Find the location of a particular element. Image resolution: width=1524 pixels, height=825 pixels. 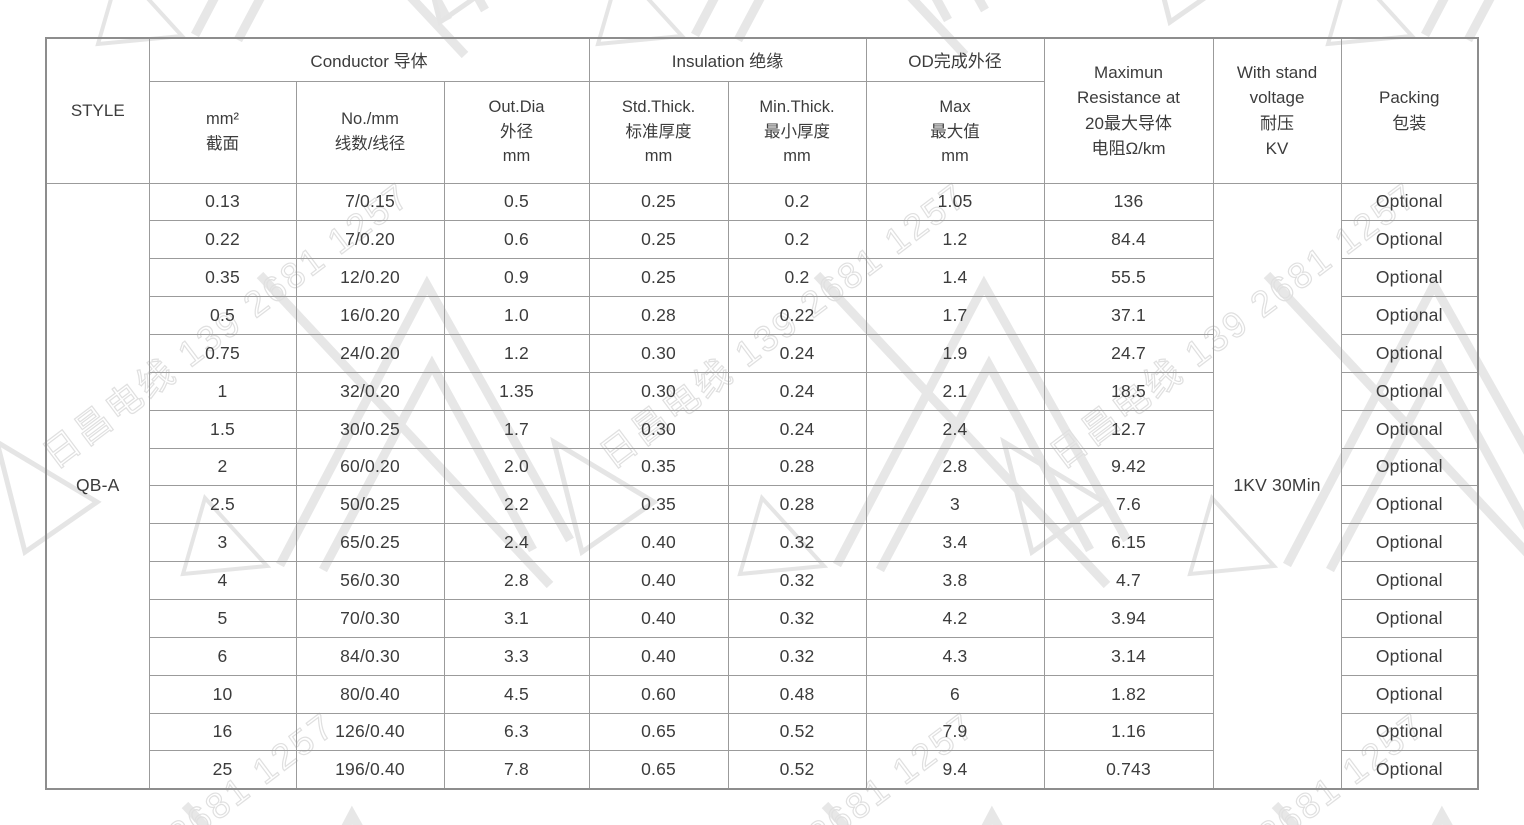

cell-stdthick: 0.30 is located at coordinates (658, 429).